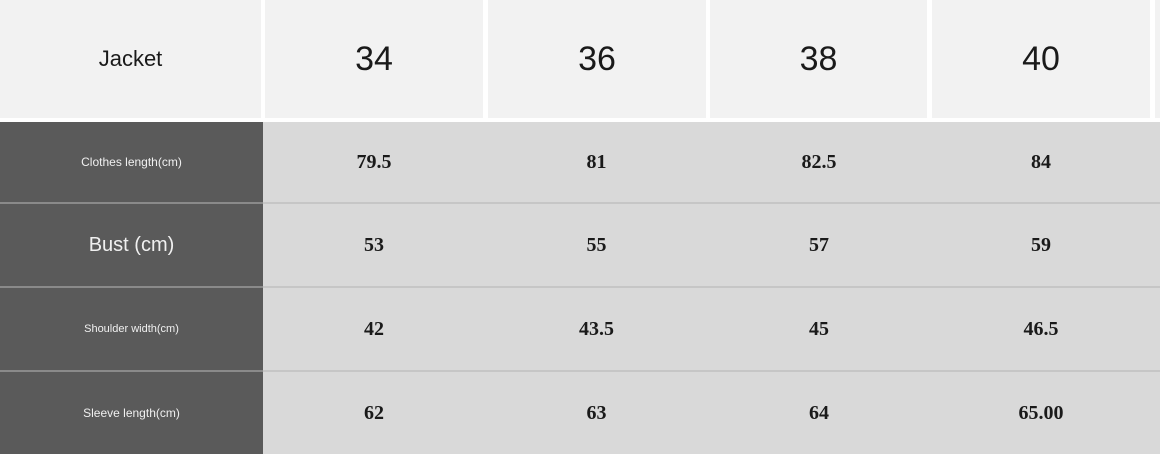 This screenshot has width=1160, height=454. What do you see at coordinates (596, 244) in the screenshot?
I see `cell-value: 55` at bounding box center [596, 244].